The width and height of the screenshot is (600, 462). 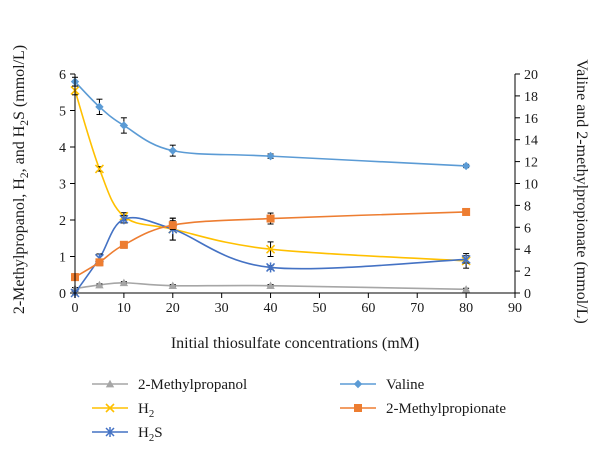 I want to click on left-y-axis-title: 2-Methylpropanol, H2, and H2S (mmol/L), so click(x=21, y=179).